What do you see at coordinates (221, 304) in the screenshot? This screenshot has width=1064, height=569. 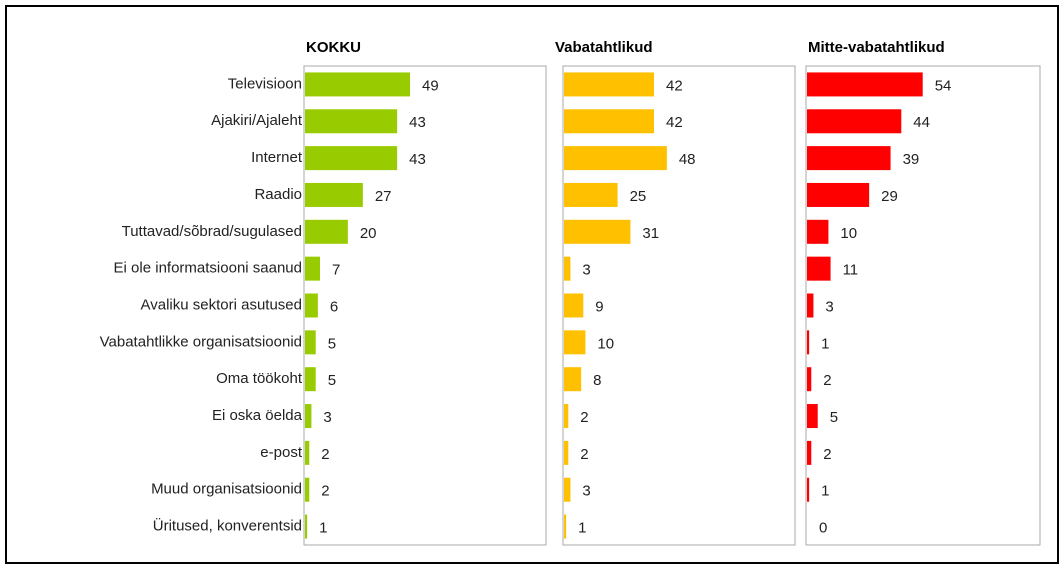 I see `category-label: Avaliku sektori asutused` at bounding box center [221, 304].